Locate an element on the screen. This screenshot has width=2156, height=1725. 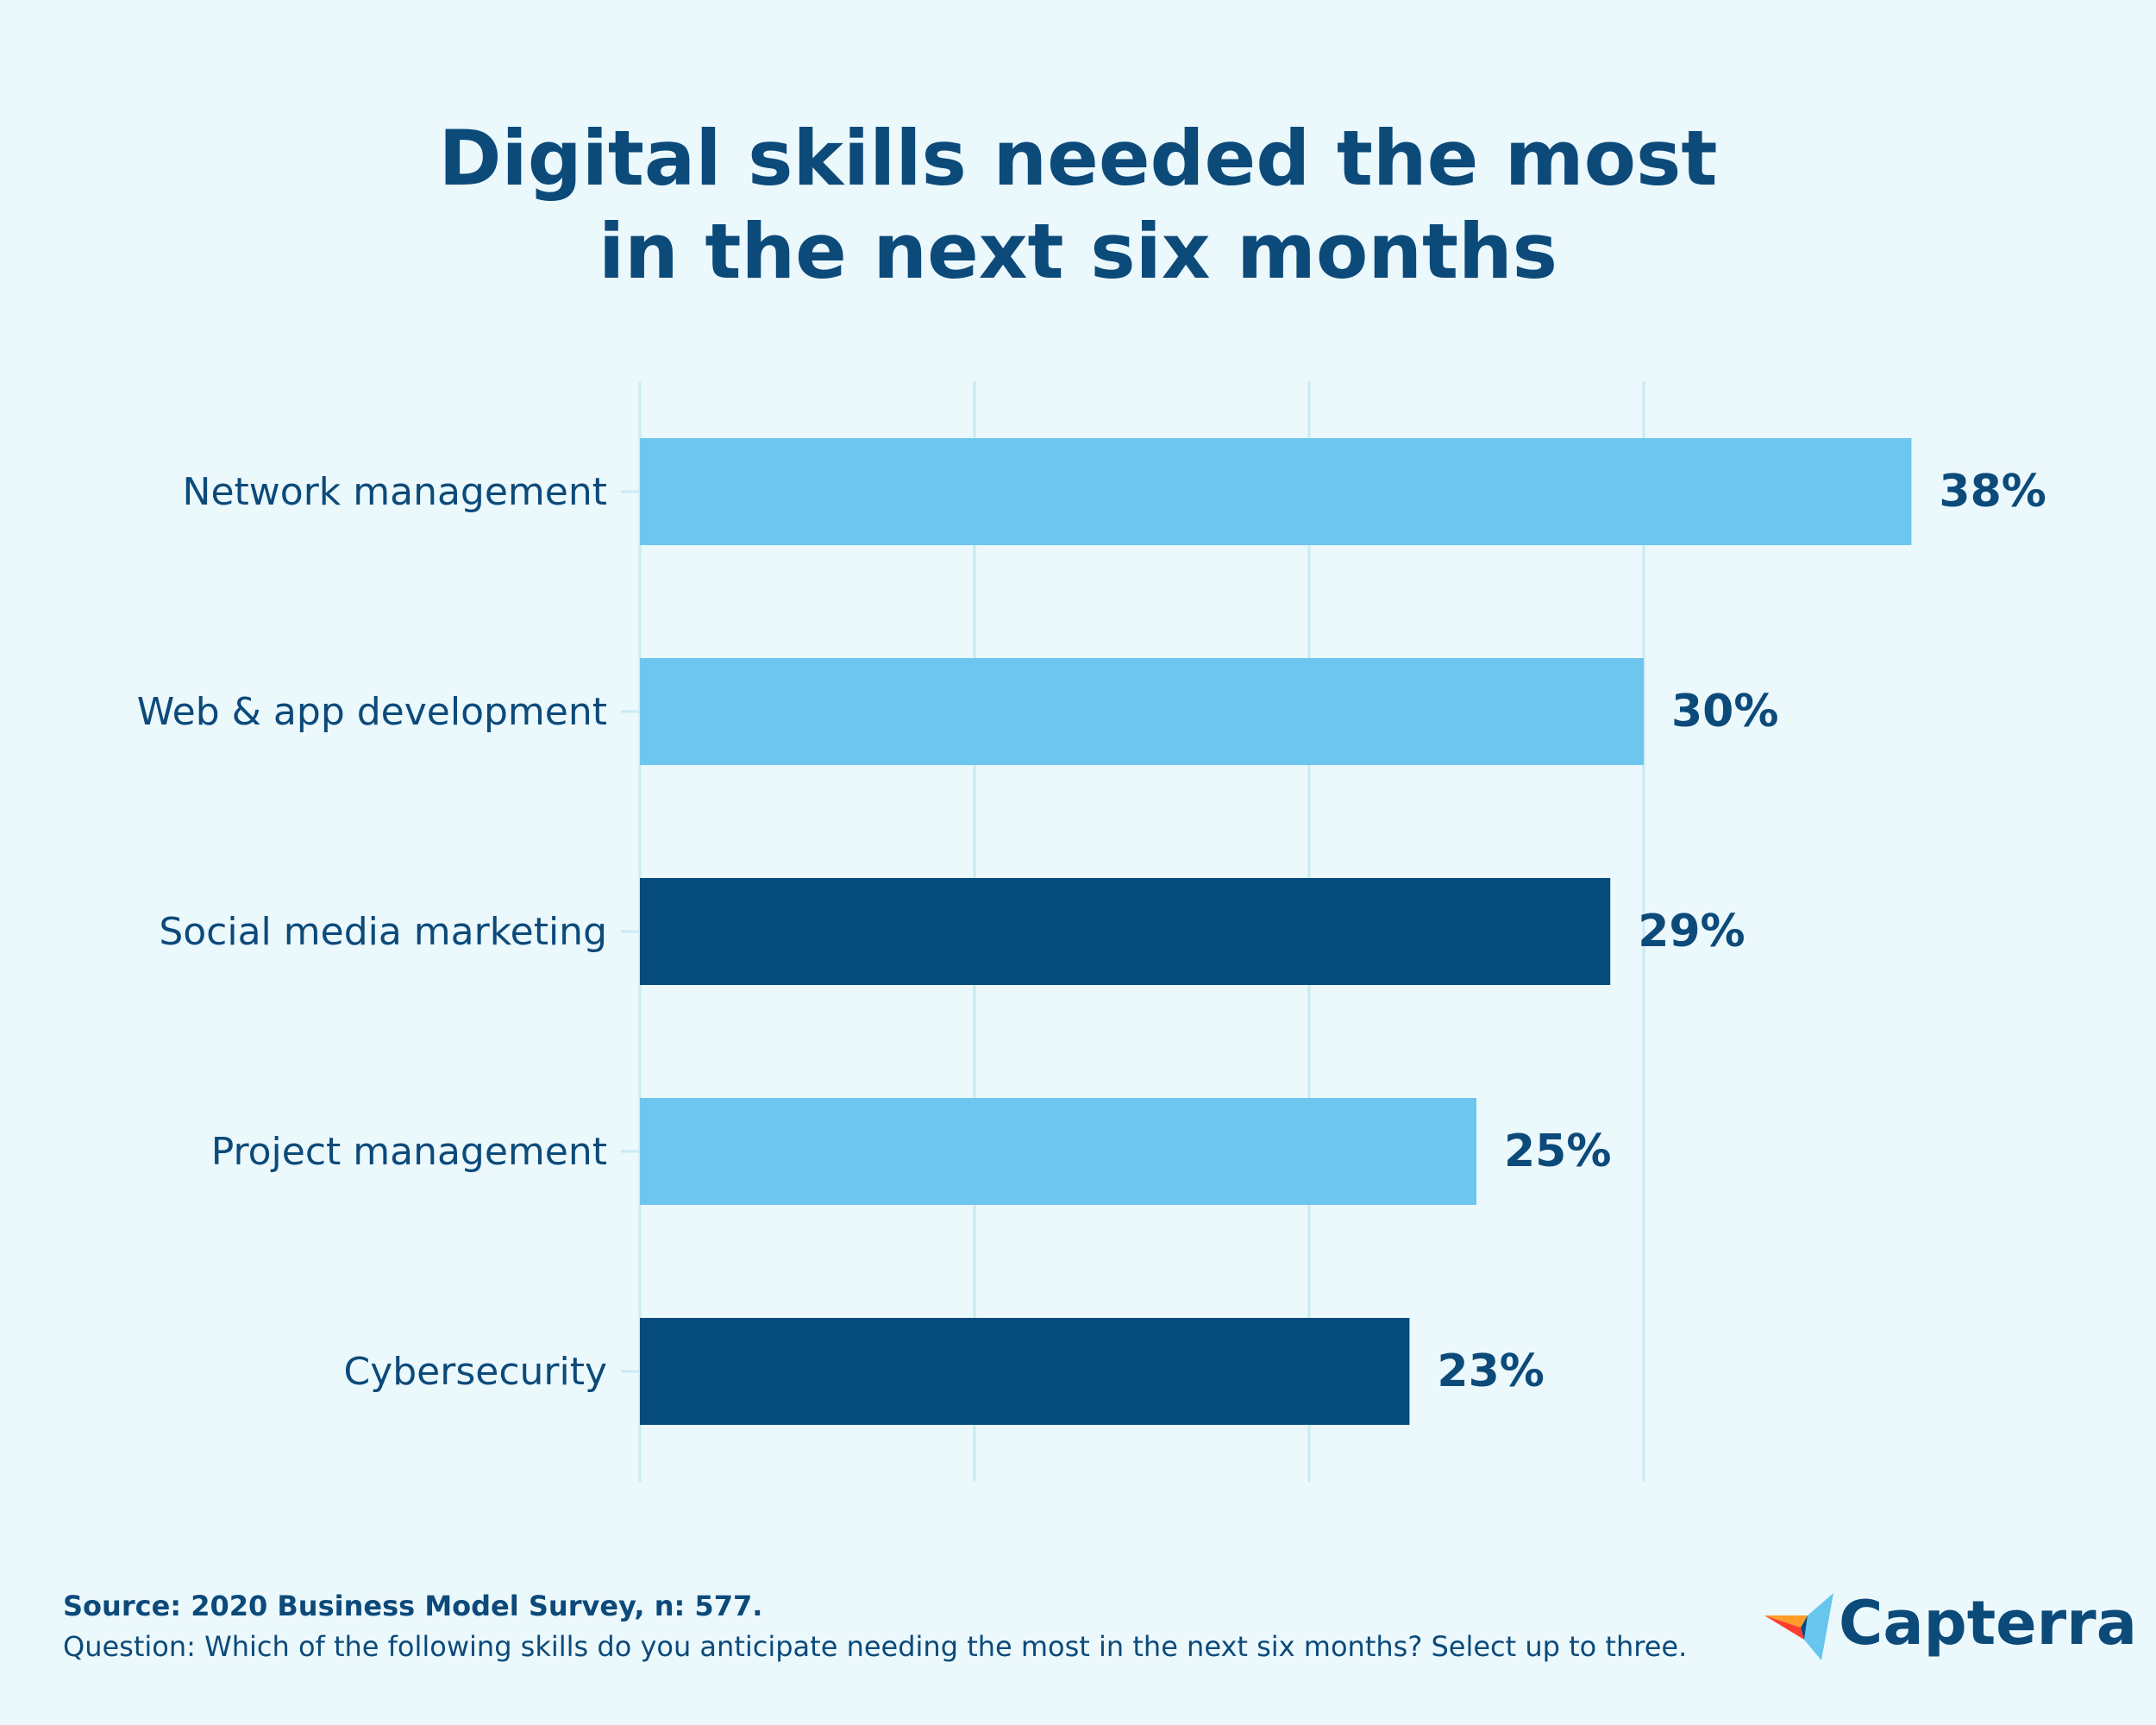
value-label-social-media-marketing: 29% is located at coordinates (1691, 931).